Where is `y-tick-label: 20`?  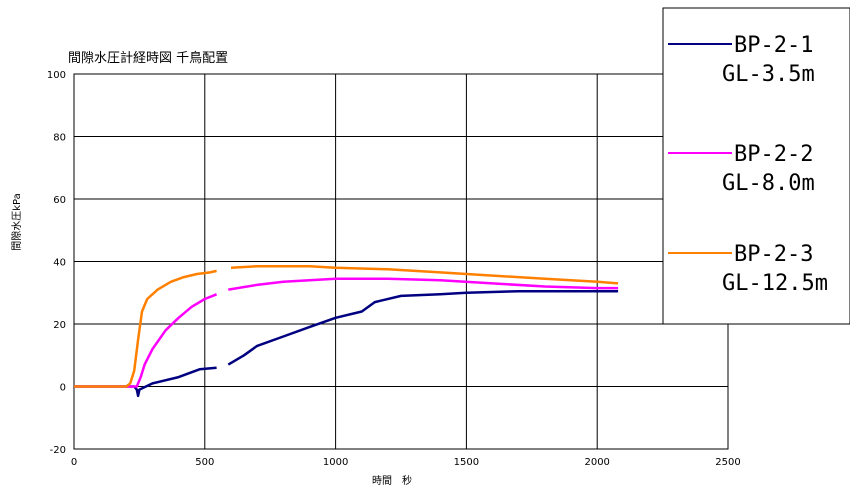 y-tick-label: 20 is located at coordinates (59, 325).